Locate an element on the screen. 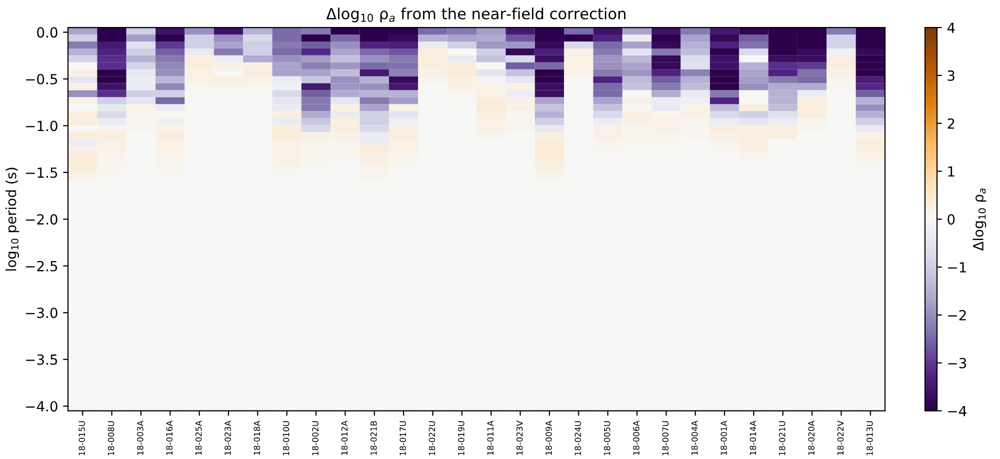 The width and height of the screenshot is (1000, 459). color-bar-label: −1 is located at coordinates (957, 267).